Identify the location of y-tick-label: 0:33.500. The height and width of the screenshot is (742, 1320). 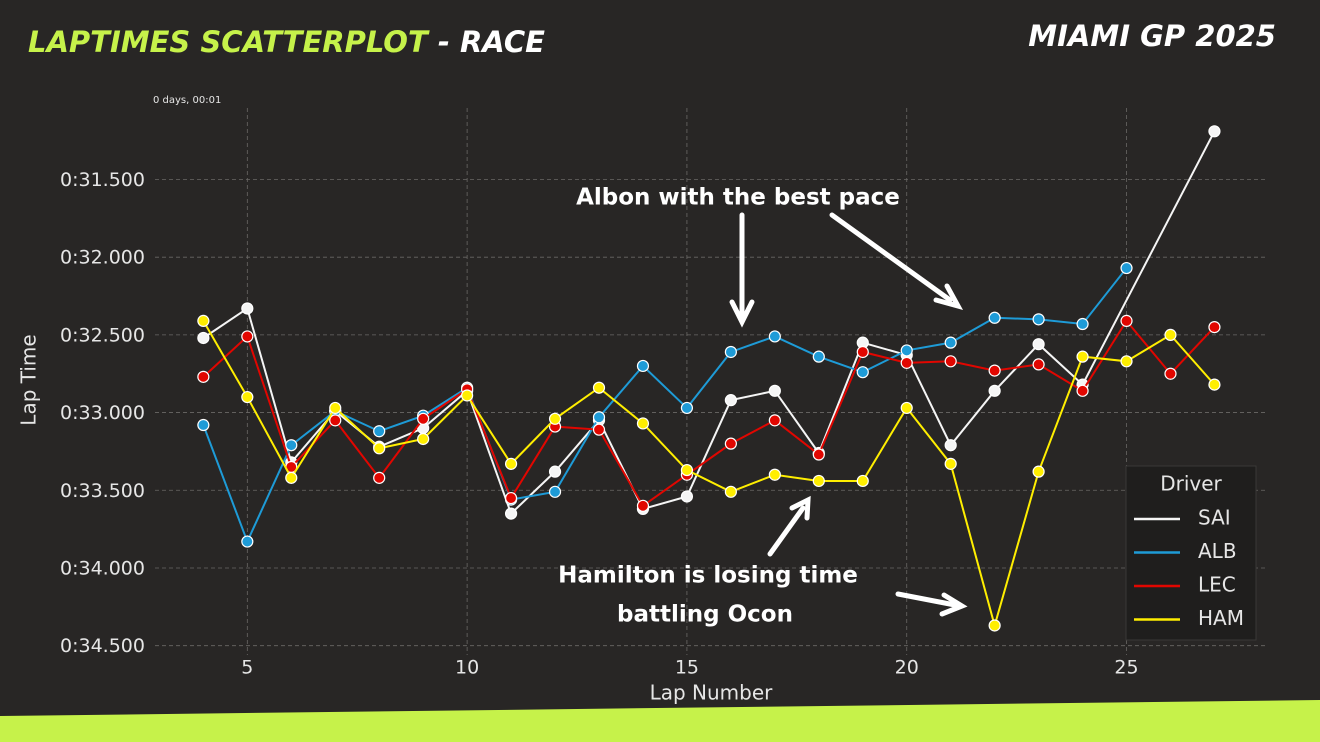
(102, 491).